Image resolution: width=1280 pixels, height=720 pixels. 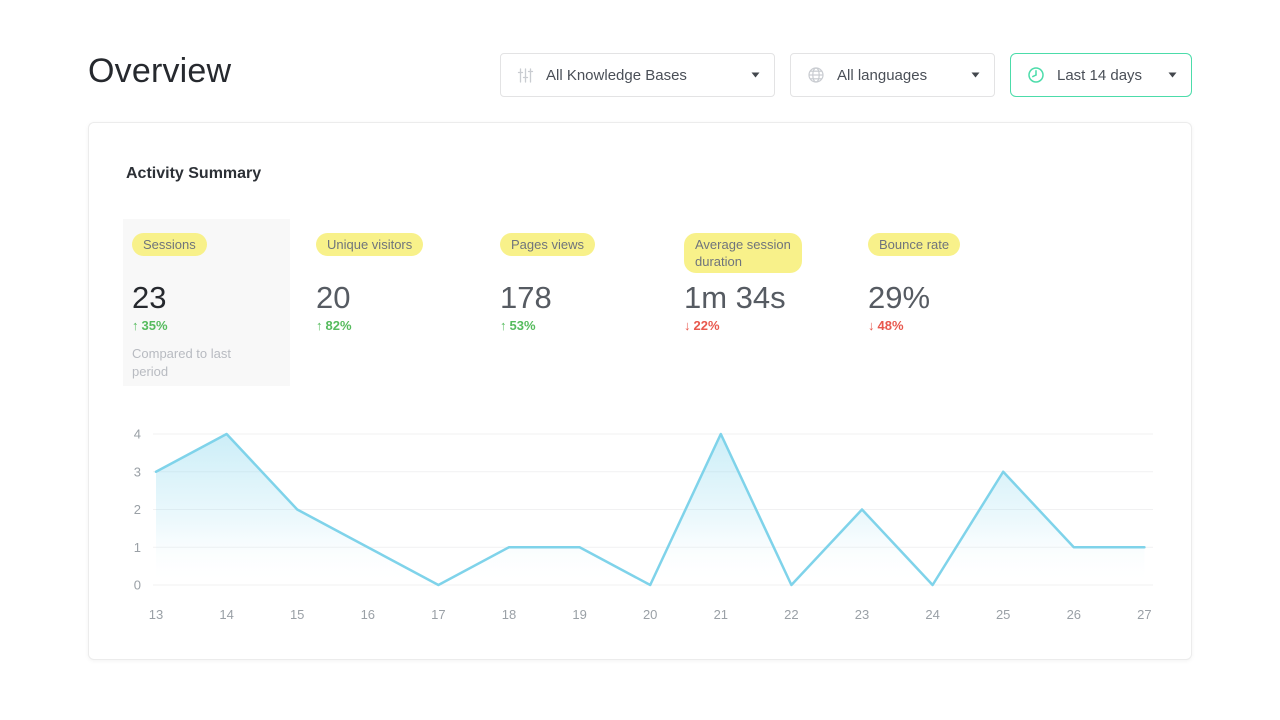 What do you see at coordinates (403, 257) in the screenshot?
I see `metric-label-area: Unique visitors` at bounding box center [403, 257].